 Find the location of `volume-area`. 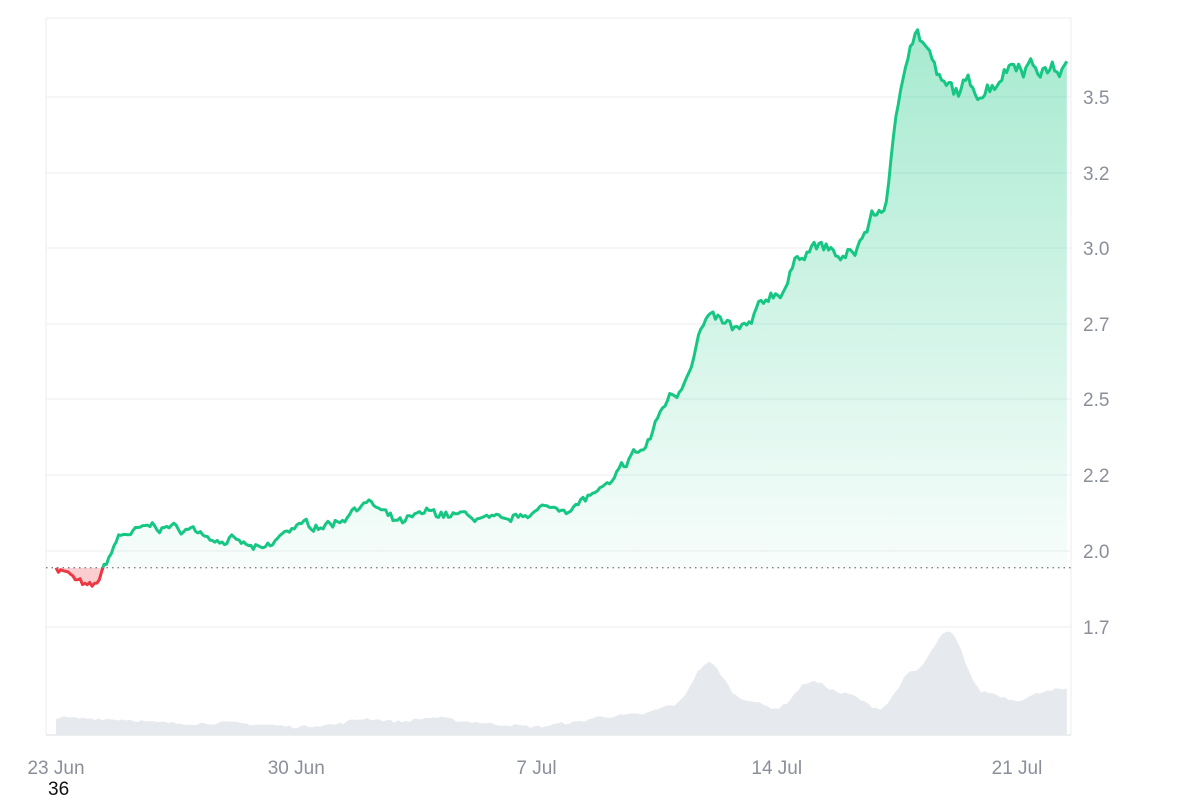

volume-area is located at coordinates (561, 683).